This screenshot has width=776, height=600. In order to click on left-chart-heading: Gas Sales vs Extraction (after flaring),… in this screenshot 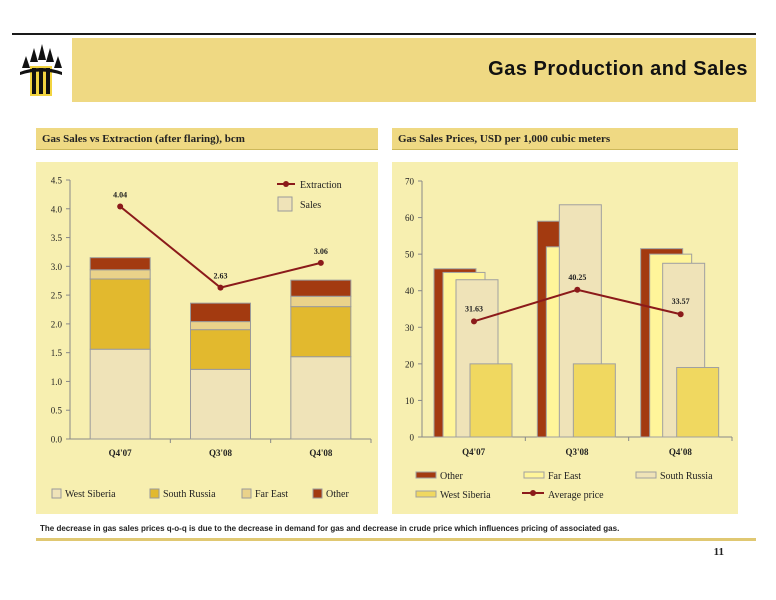, I will do `click(207, 139)`.